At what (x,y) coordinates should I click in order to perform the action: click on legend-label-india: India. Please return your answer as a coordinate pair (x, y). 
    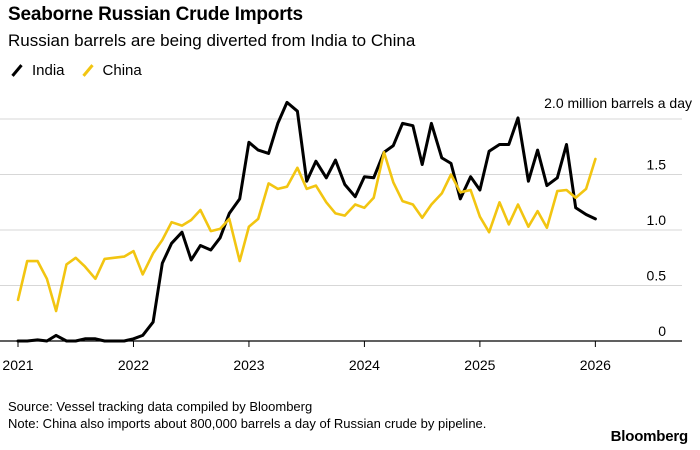
    Looking at the image, I should click on (48, 70).